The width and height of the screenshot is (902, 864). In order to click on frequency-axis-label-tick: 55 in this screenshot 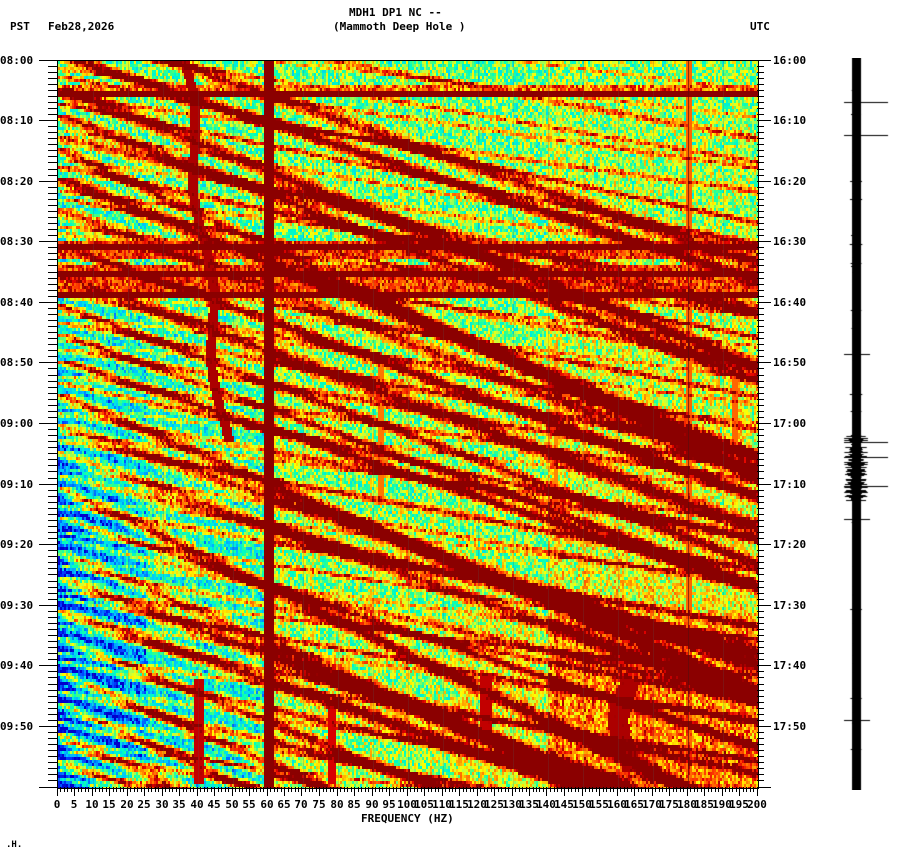, I will do `click(249, 804)`.